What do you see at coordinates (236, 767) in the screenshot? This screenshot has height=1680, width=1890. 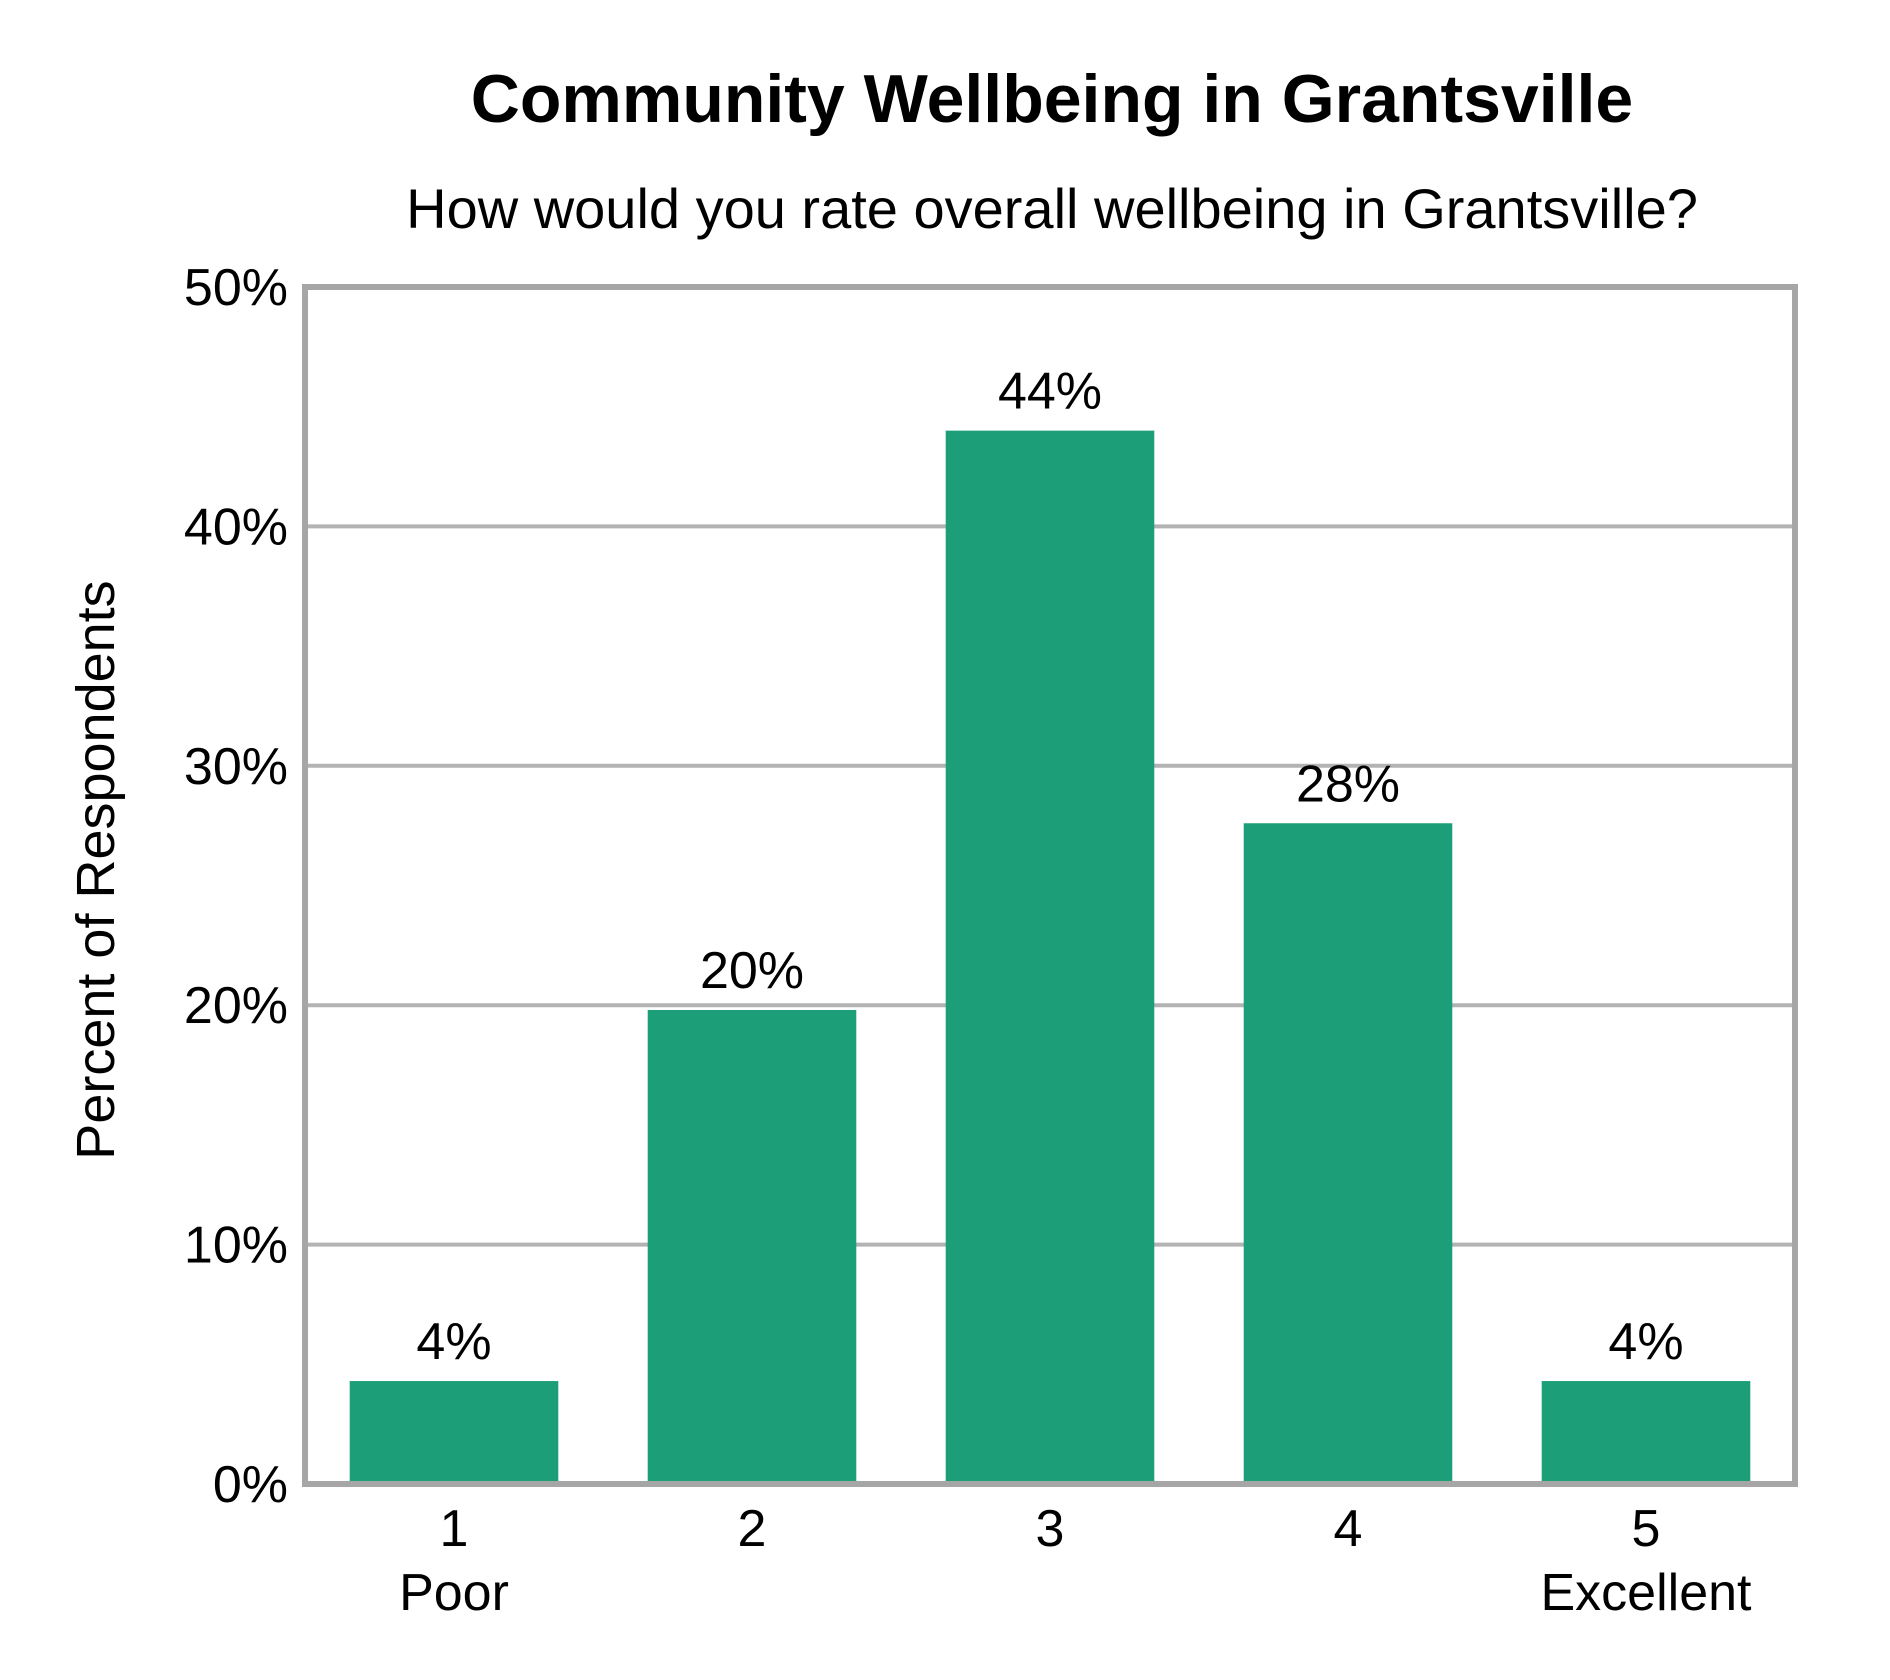 I see `y-tick-label-3: 30%` at bounding box center [236, 767].